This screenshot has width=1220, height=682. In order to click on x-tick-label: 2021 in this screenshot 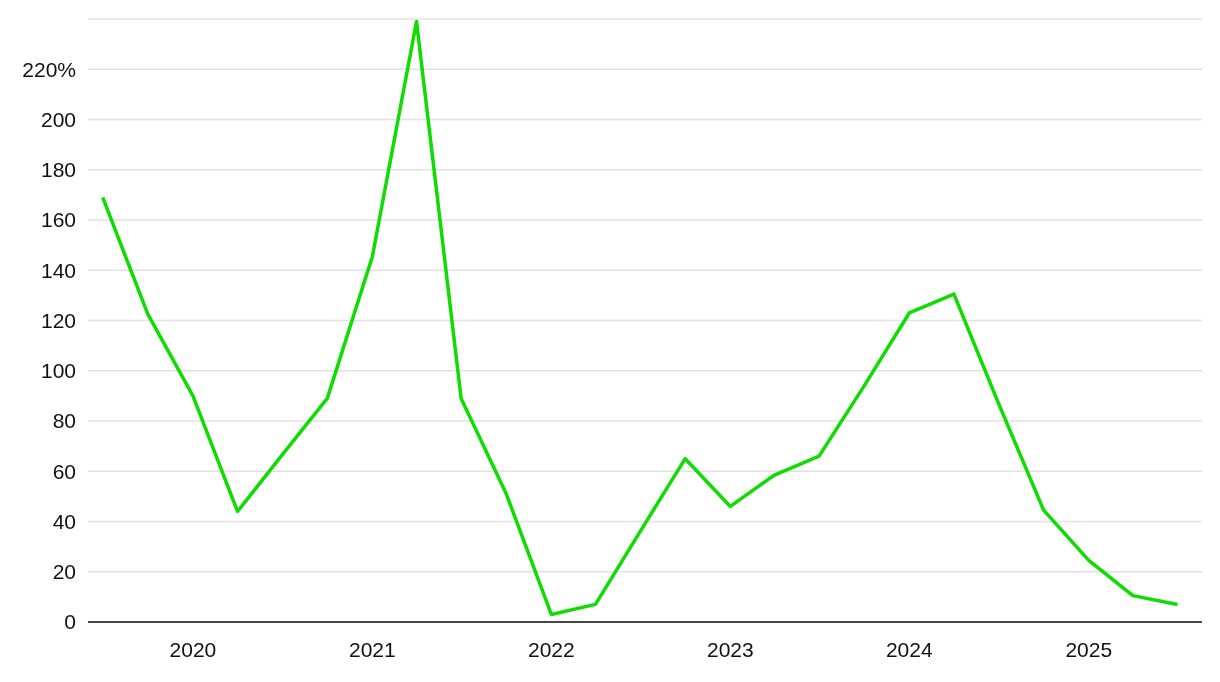, I will do `click(372, 649)`.